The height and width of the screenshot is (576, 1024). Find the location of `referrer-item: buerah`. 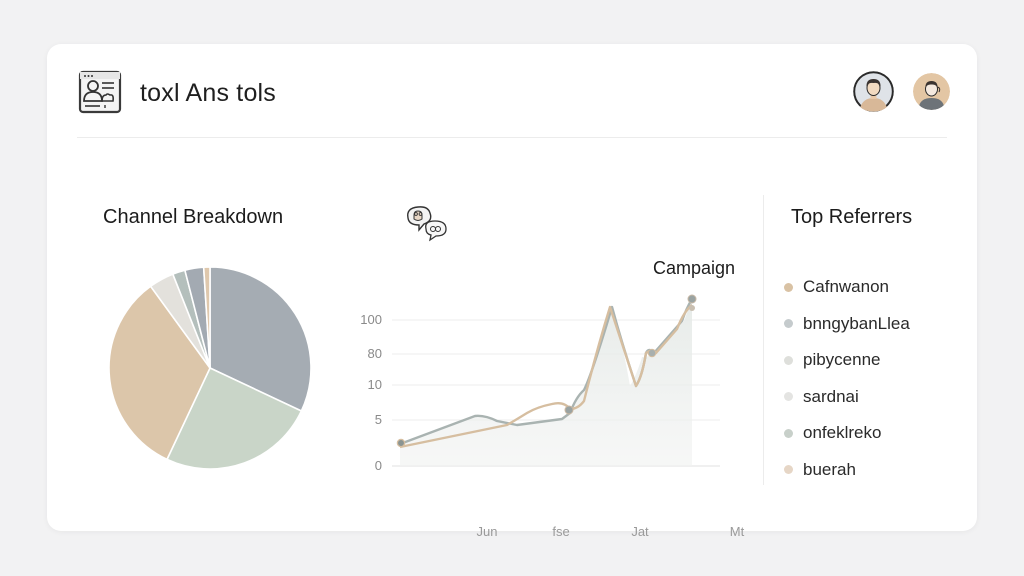

referrer-item: buerah is located at coordinates (874, 470).